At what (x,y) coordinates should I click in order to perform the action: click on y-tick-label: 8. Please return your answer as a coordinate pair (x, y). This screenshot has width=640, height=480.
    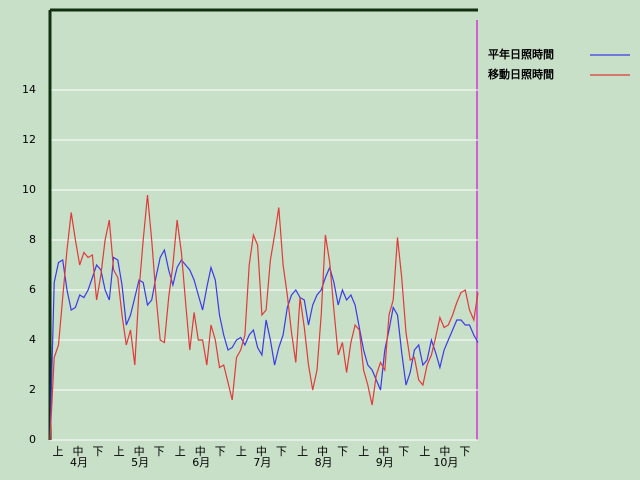
    Looking at the image, I should click on (32, 239).